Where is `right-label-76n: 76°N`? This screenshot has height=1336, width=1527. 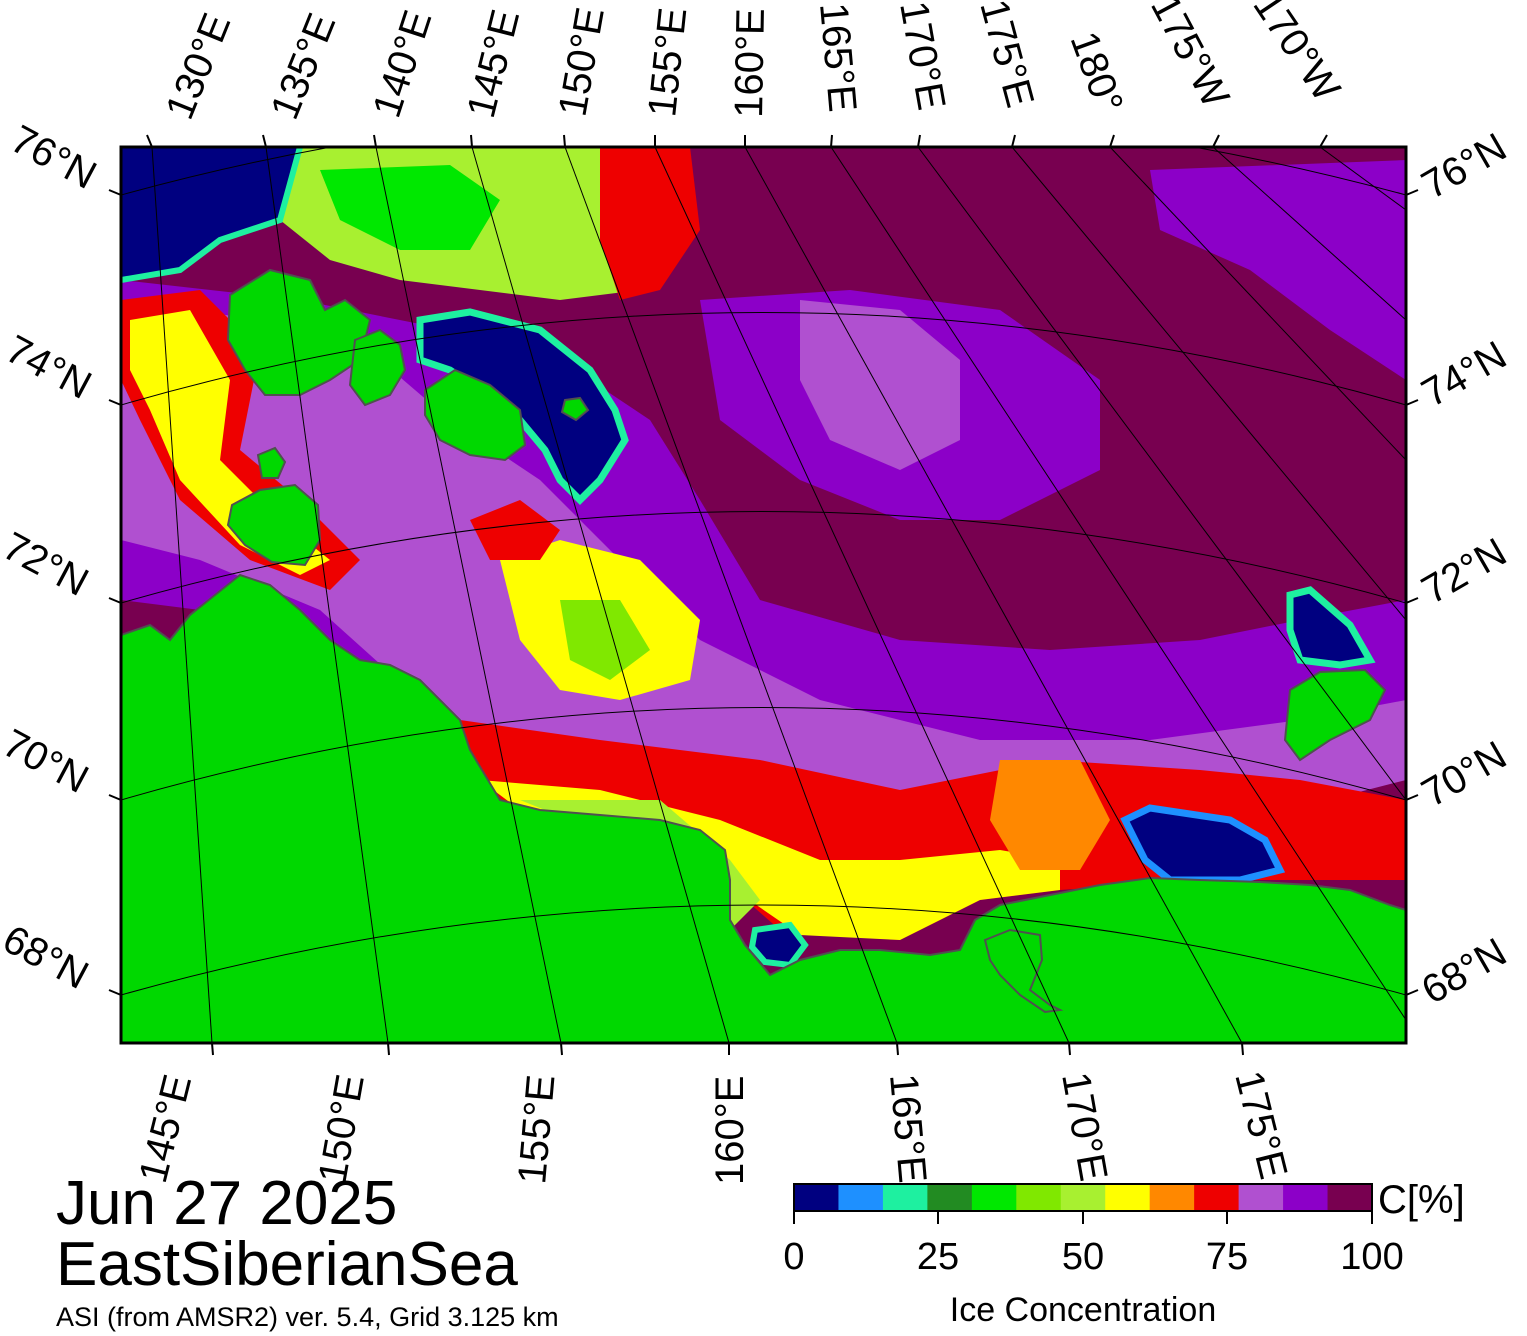 right-label-76n: 76°N is located at coordinates (1464, 166).